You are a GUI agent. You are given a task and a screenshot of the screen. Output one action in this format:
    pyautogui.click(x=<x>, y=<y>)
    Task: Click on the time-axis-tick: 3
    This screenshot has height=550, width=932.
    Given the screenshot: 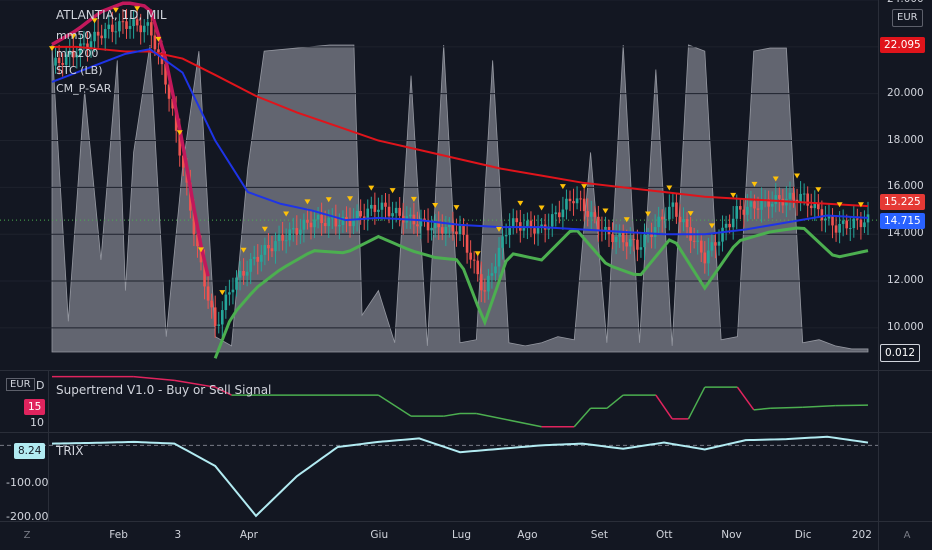 What is the action you would take?
    pyautogui.click(x=178, y=535)
    